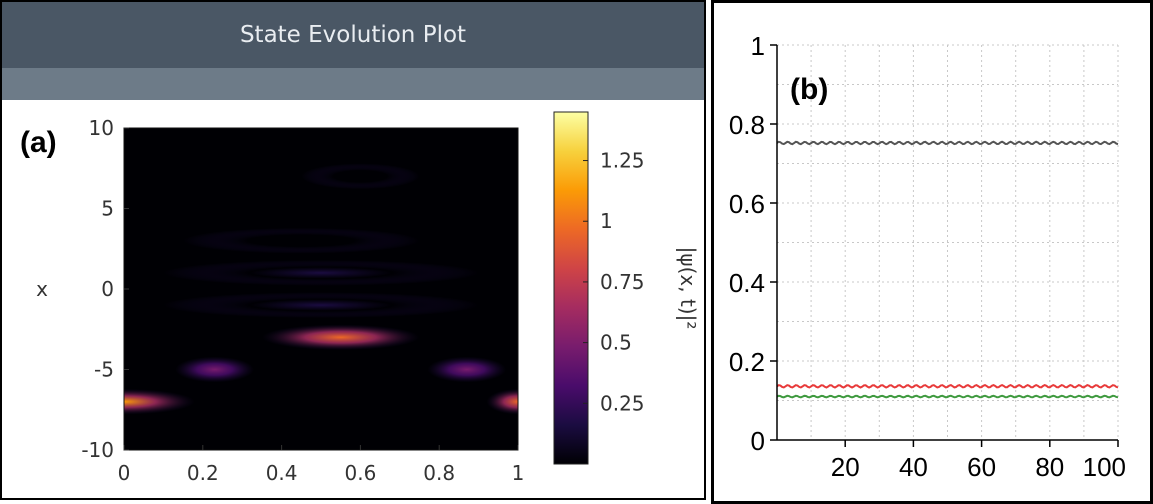 This screenshot has width=1153, height=504. Describe the element at coordinates (104, 370) in the screenshot. I see `y-tick-label: -5` at that location.